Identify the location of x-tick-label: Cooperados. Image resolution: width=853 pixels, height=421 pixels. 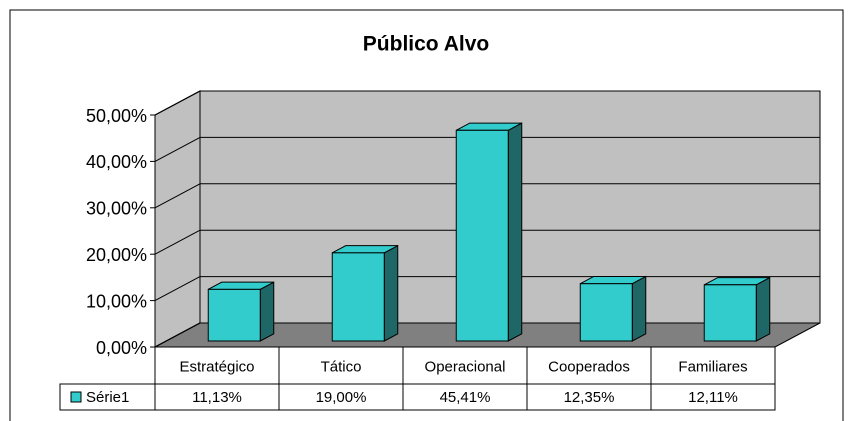
(589, 366).